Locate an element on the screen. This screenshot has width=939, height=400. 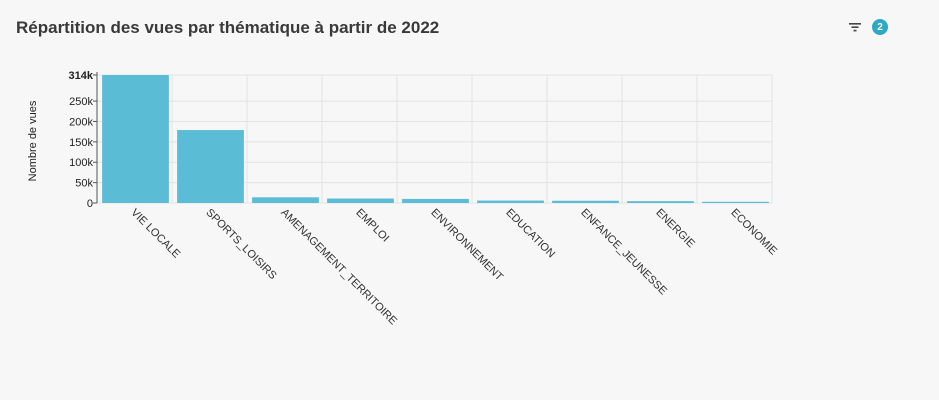
x-tick-label: ECONOMIE is located at coordinates (753, 232).